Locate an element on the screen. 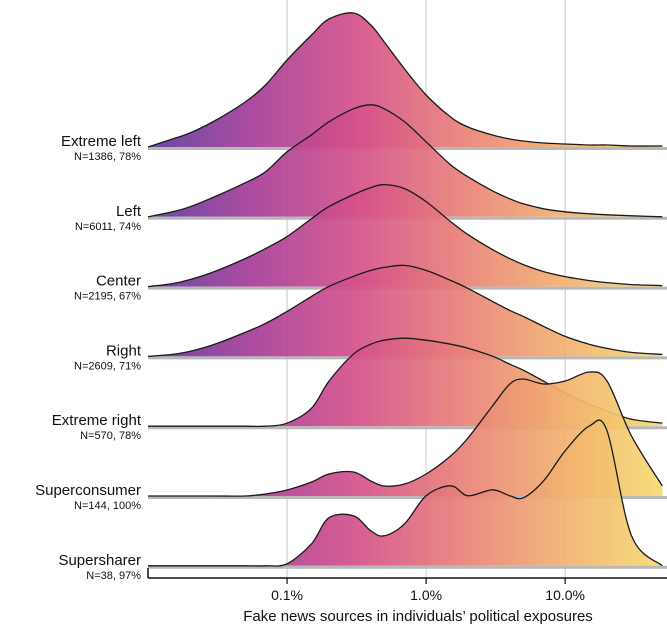 This screenshot has width=667, height=629. series-name: Center is located at coordinates (118, 281).